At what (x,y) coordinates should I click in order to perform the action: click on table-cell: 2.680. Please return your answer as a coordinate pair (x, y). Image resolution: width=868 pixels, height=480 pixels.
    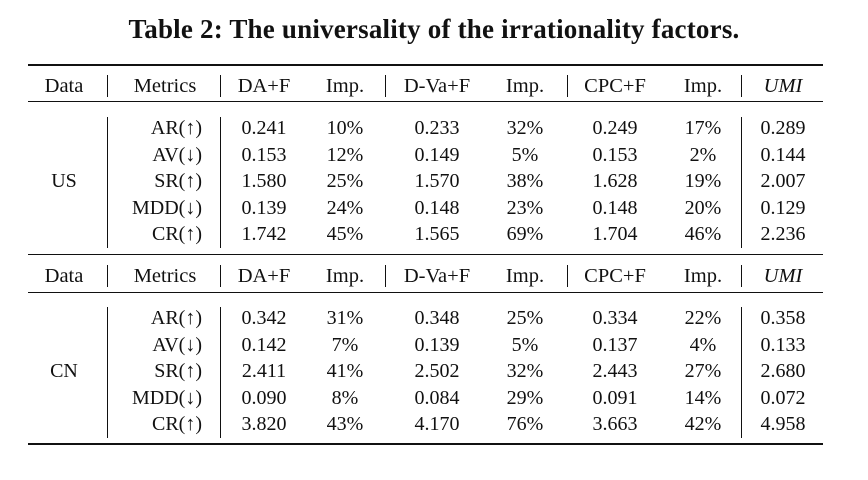
    Looking at the image, I should click on (783, 371).